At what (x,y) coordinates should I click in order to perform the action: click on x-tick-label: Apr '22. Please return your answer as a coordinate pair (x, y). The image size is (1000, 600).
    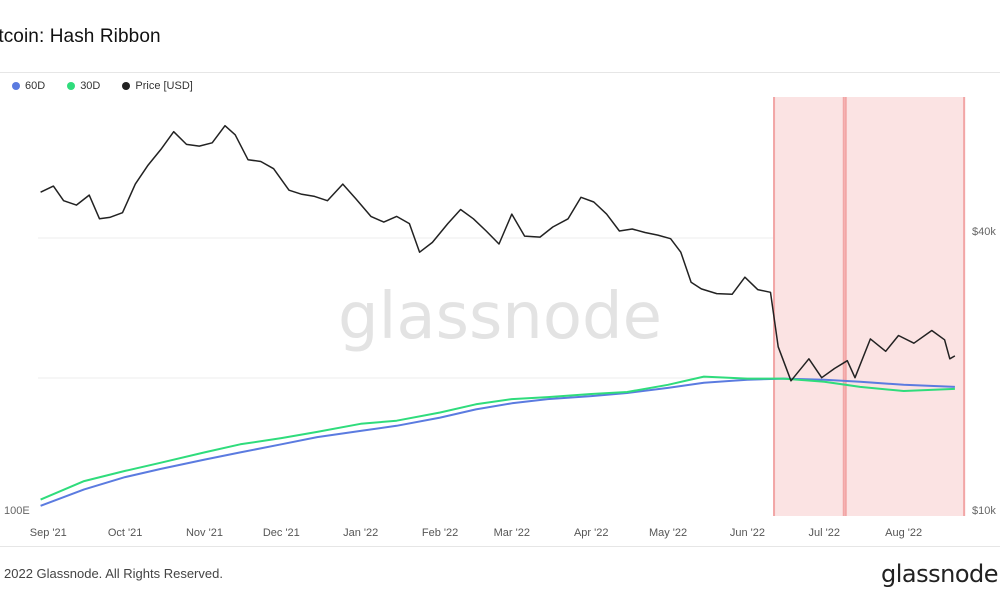
    Looking at the image, I should click on (591, 533).